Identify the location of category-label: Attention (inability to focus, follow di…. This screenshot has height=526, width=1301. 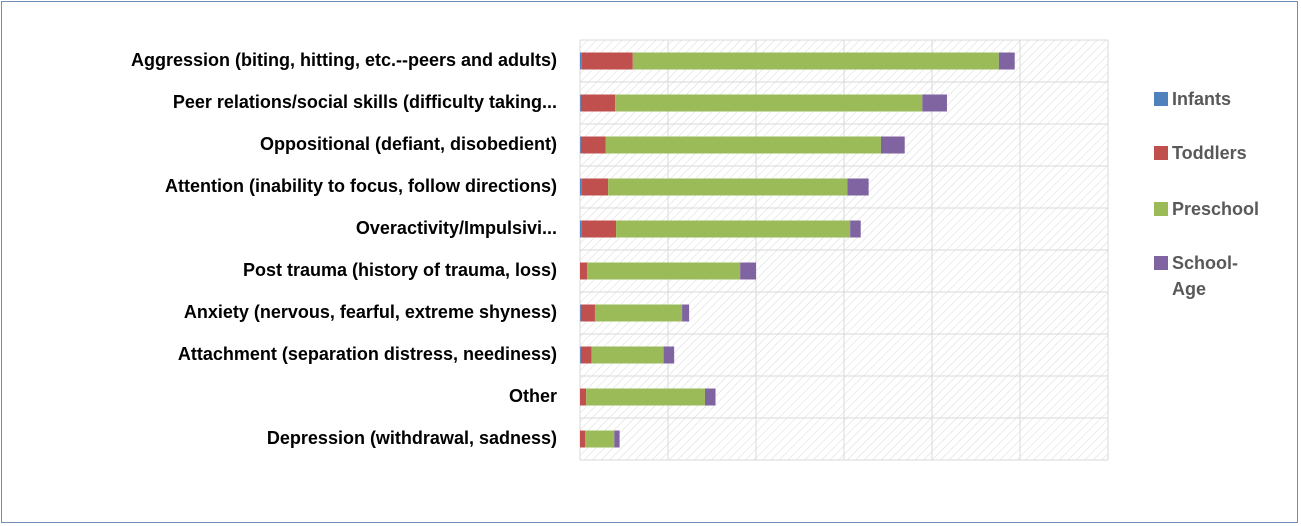
(361, 186).